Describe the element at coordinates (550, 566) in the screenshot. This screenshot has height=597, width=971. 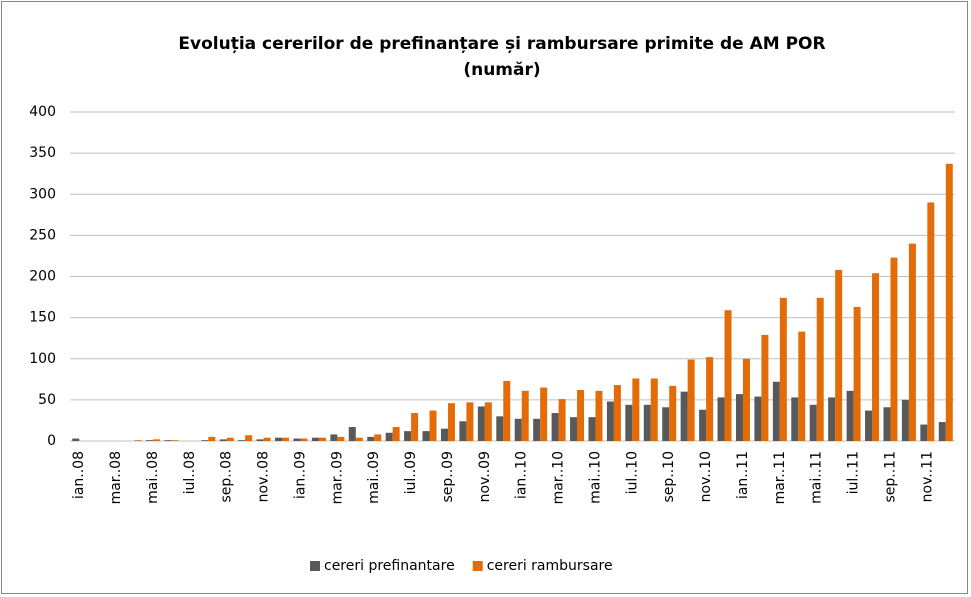
I see `legend-label: cereri rambursare` at that location.